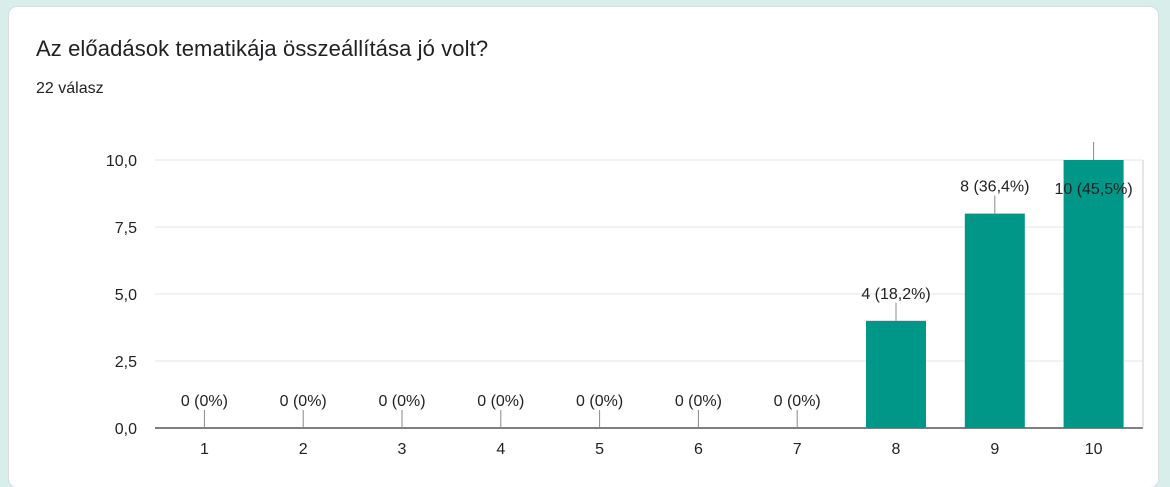 This screenshot has height=487, width=1170. I want to click on response-count: 22 válasz, so click(70, 88).